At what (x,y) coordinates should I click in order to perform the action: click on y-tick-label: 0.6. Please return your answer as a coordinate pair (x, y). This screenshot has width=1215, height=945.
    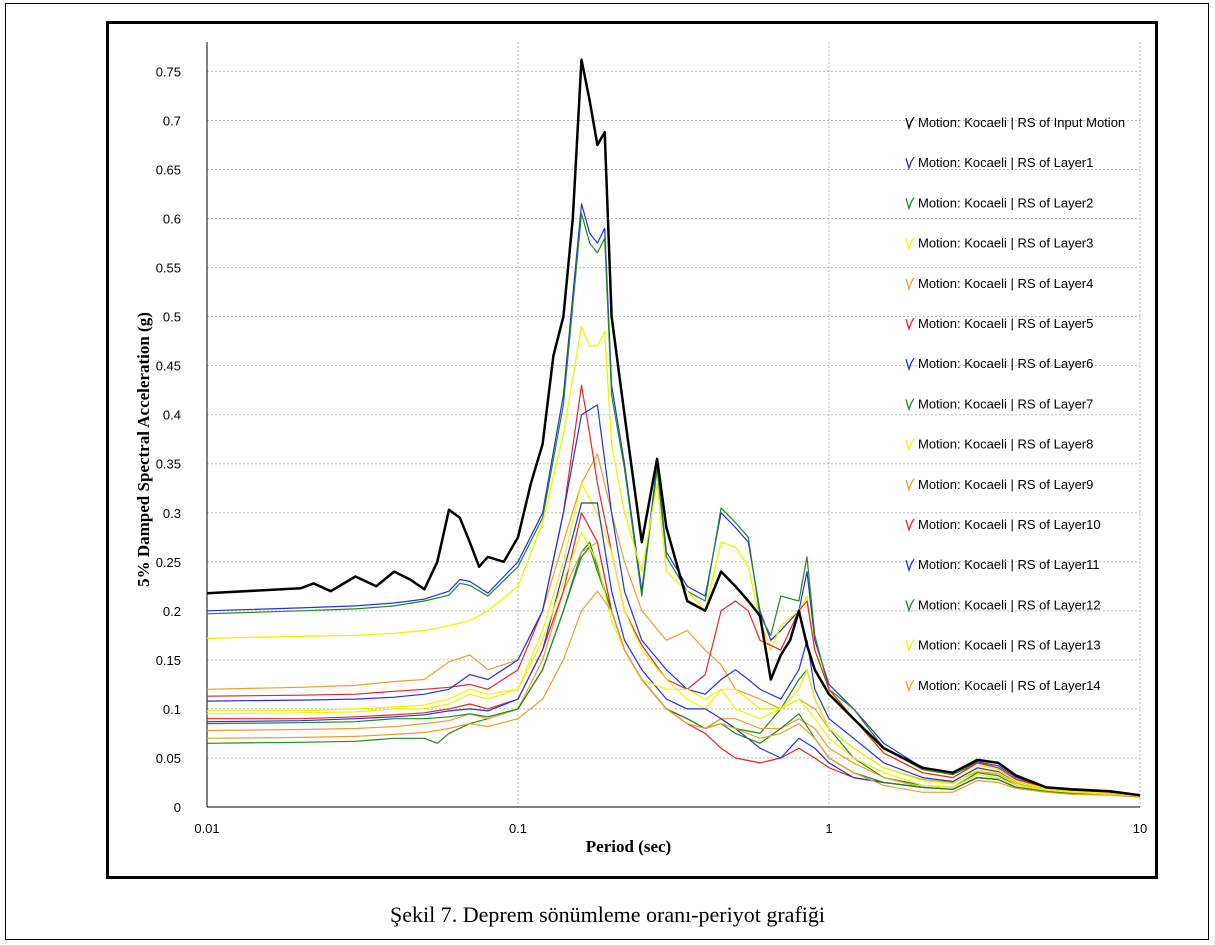
    Looking at the image, I should click on (172, 219).